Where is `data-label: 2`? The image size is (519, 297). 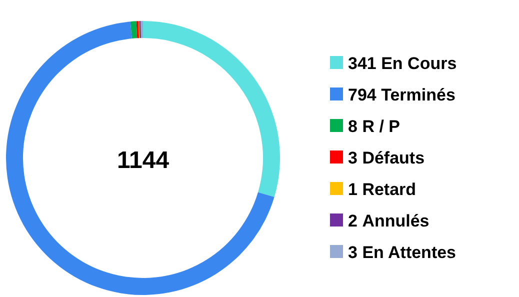 data-label: 2 is located at coordinates (353, 221).